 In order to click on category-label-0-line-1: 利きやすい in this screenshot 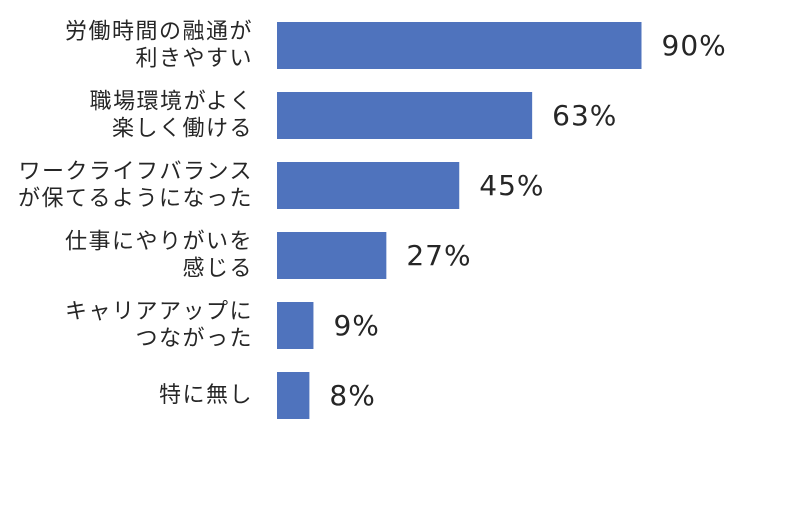, I will do `click(194, 59)`.